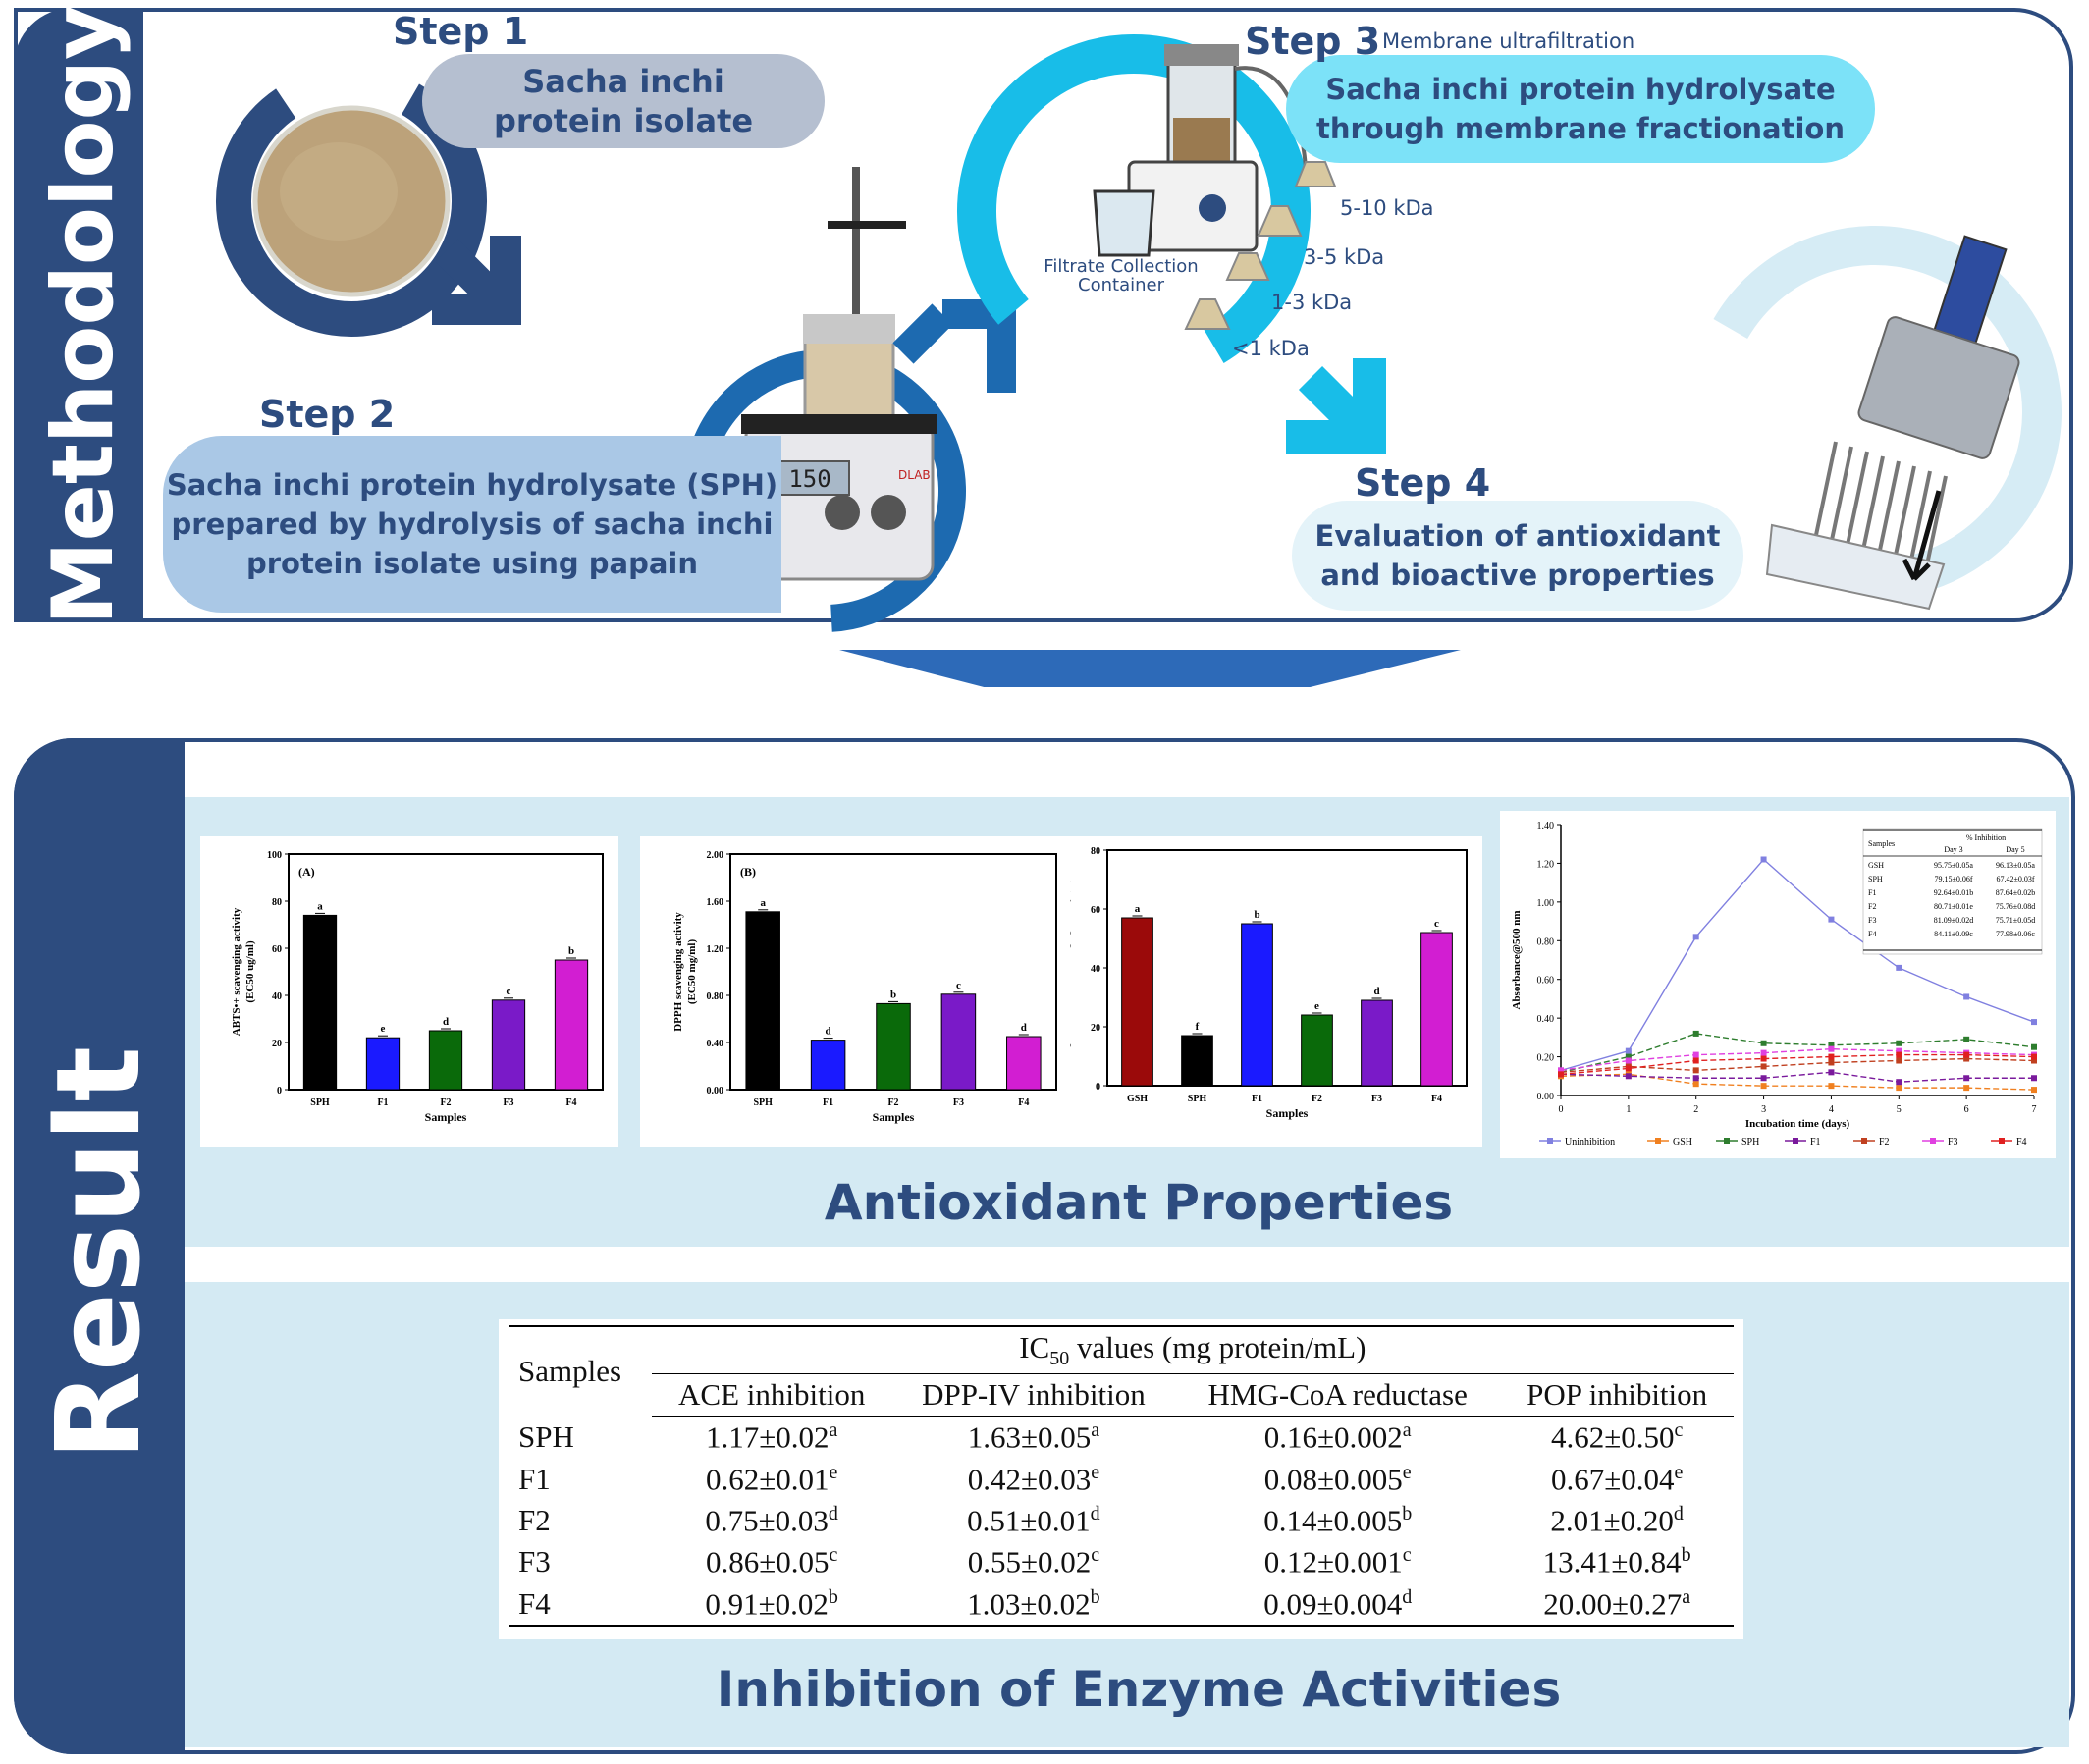 This screenshot has height=1764, width=2089. I want to click on cell-value: 0.09±0.004, so click(1333, 1603).